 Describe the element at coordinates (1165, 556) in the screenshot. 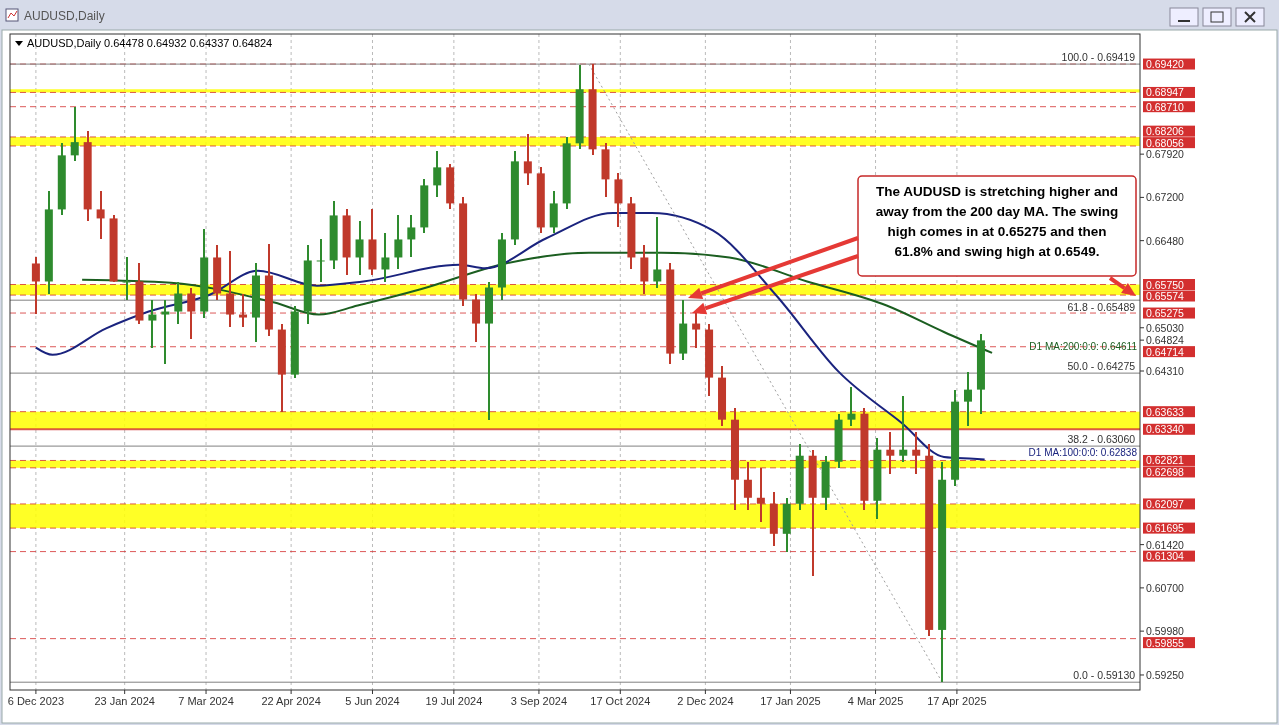

I see `ref-line-label: 0.61304` at that location.